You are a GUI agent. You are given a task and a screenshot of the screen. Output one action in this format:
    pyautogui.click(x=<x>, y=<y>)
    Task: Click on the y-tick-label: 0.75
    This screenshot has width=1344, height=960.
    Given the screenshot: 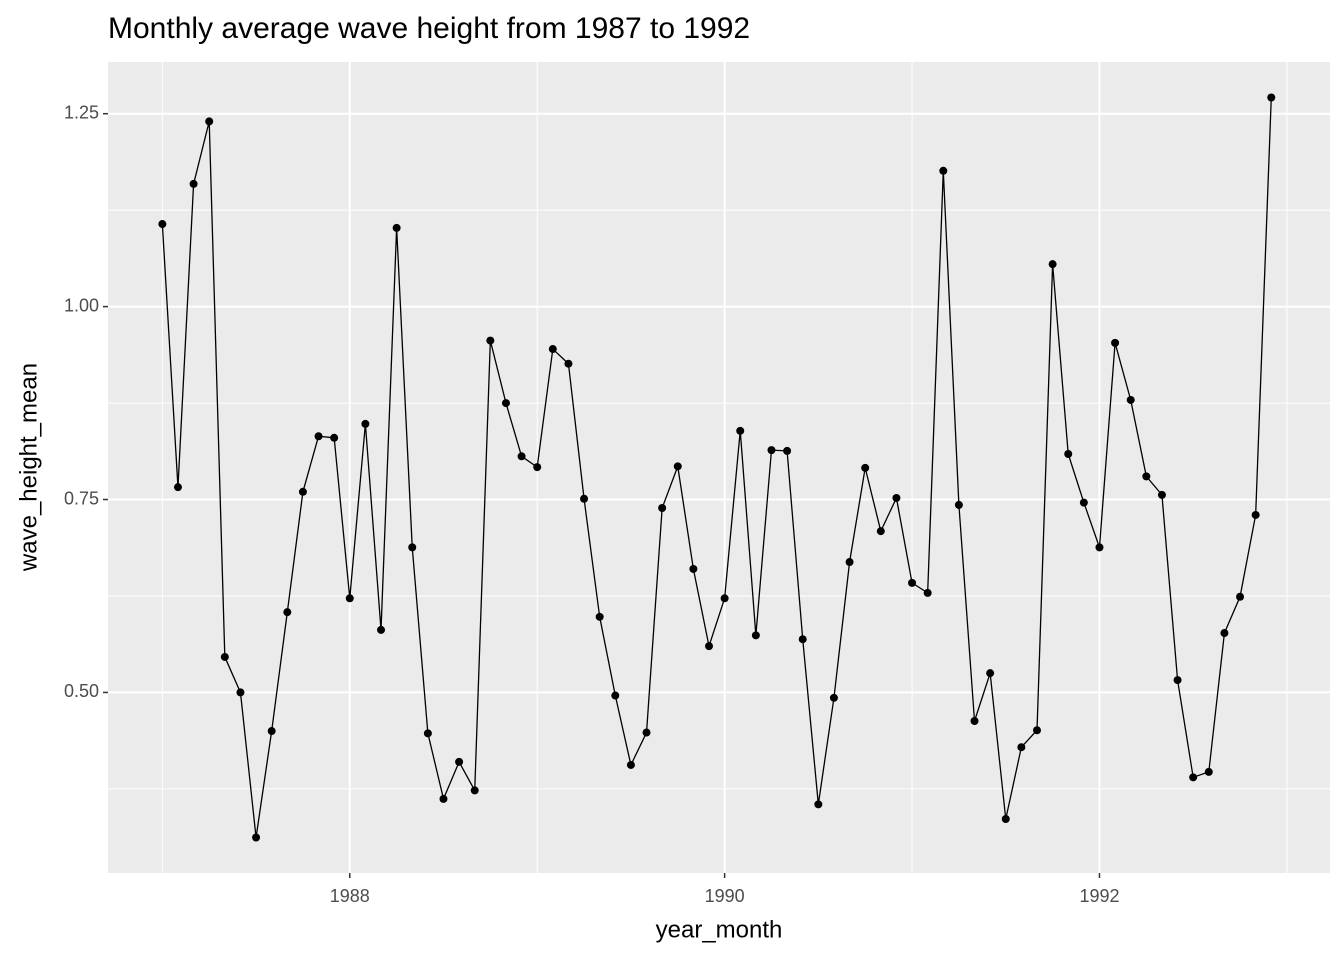 What is the action you would take?
    pyautogui.click(x=81, y=498)
    